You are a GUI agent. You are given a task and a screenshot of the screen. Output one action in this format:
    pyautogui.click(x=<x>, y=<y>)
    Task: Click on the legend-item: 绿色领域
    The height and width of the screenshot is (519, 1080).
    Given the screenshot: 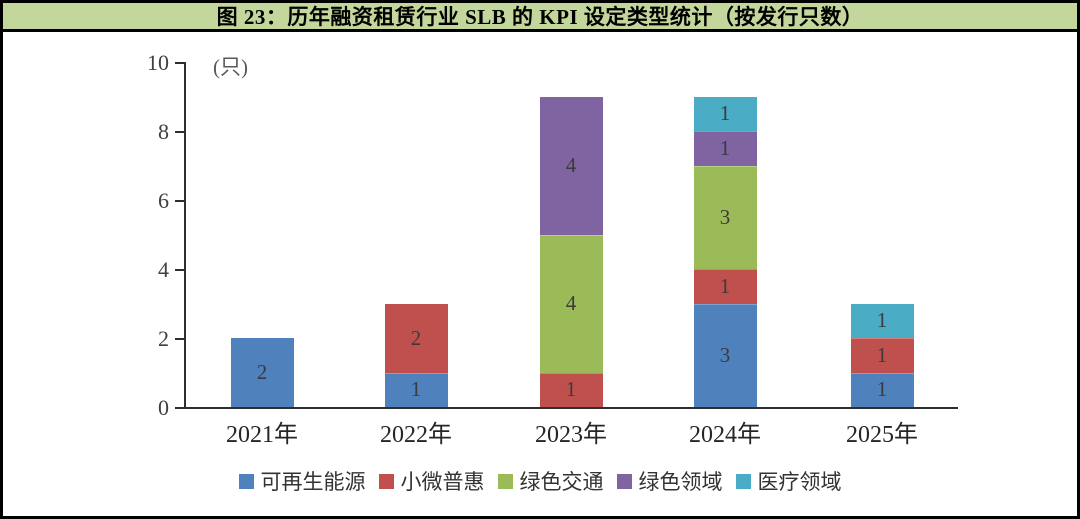 What is the action you would take?
    pyautogui.click(x=669, y=481)
    